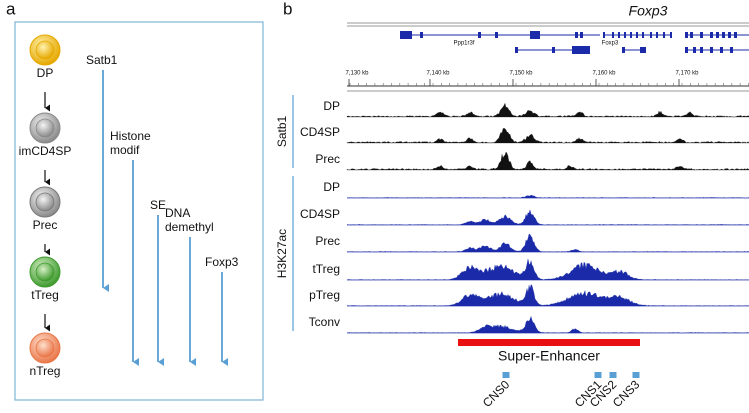 The height and width of the screenshot is (413, 749). I want to click on coordinate-label: 7,150 kb, so click(521, 74).